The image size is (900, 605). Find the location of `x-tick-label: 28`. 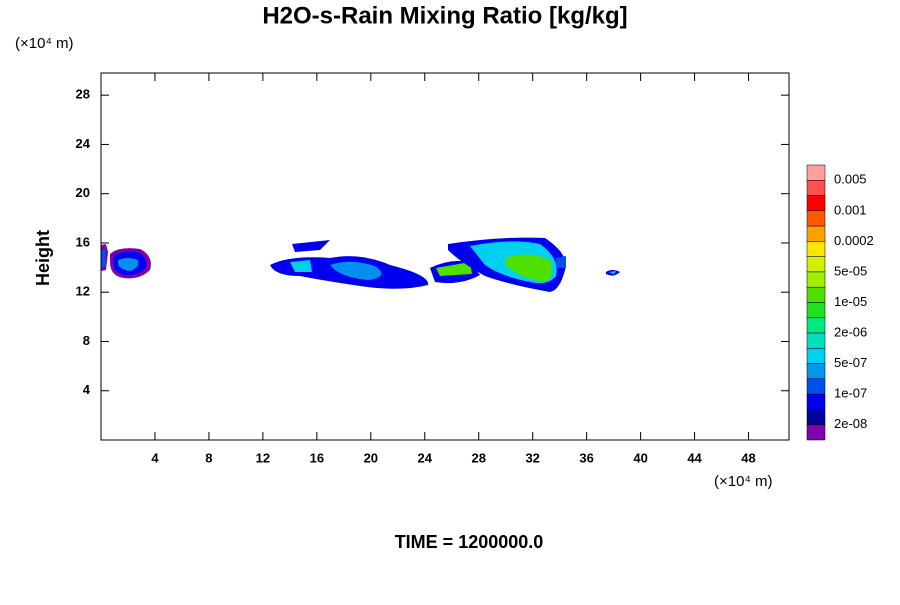

x-tick-label: 28 is located at coordinates (478, 457).